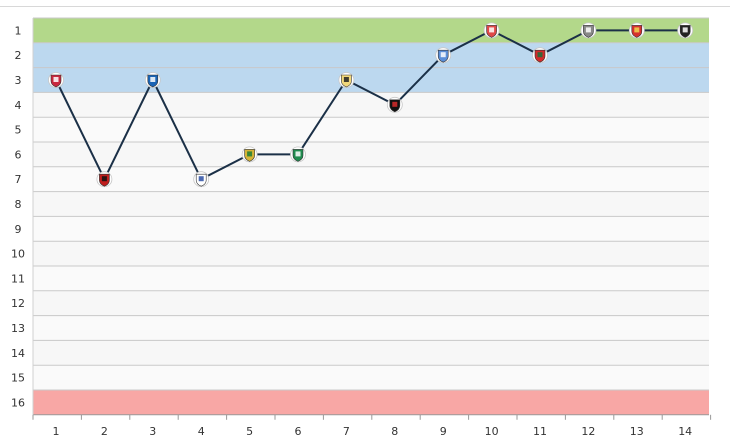 This screenshot has height=436, width=730. I want to click on y-tick-label: 3, so click(18, 80).